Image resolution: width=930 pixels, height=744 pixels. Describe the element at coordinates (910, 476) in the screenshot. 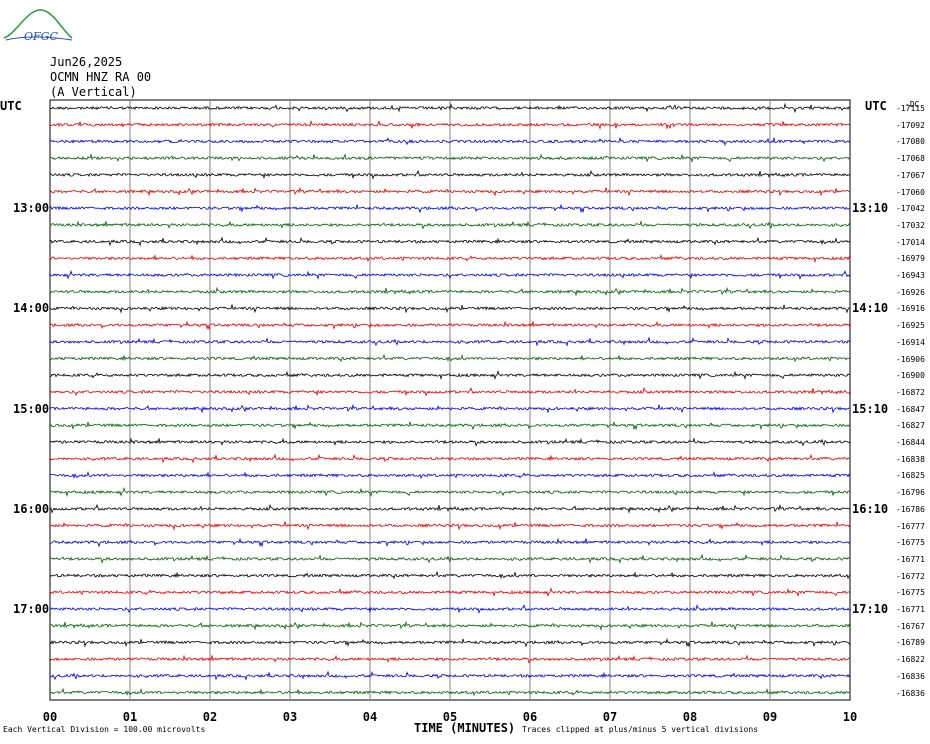

I see `trace-mean-label: -16825` at that location.